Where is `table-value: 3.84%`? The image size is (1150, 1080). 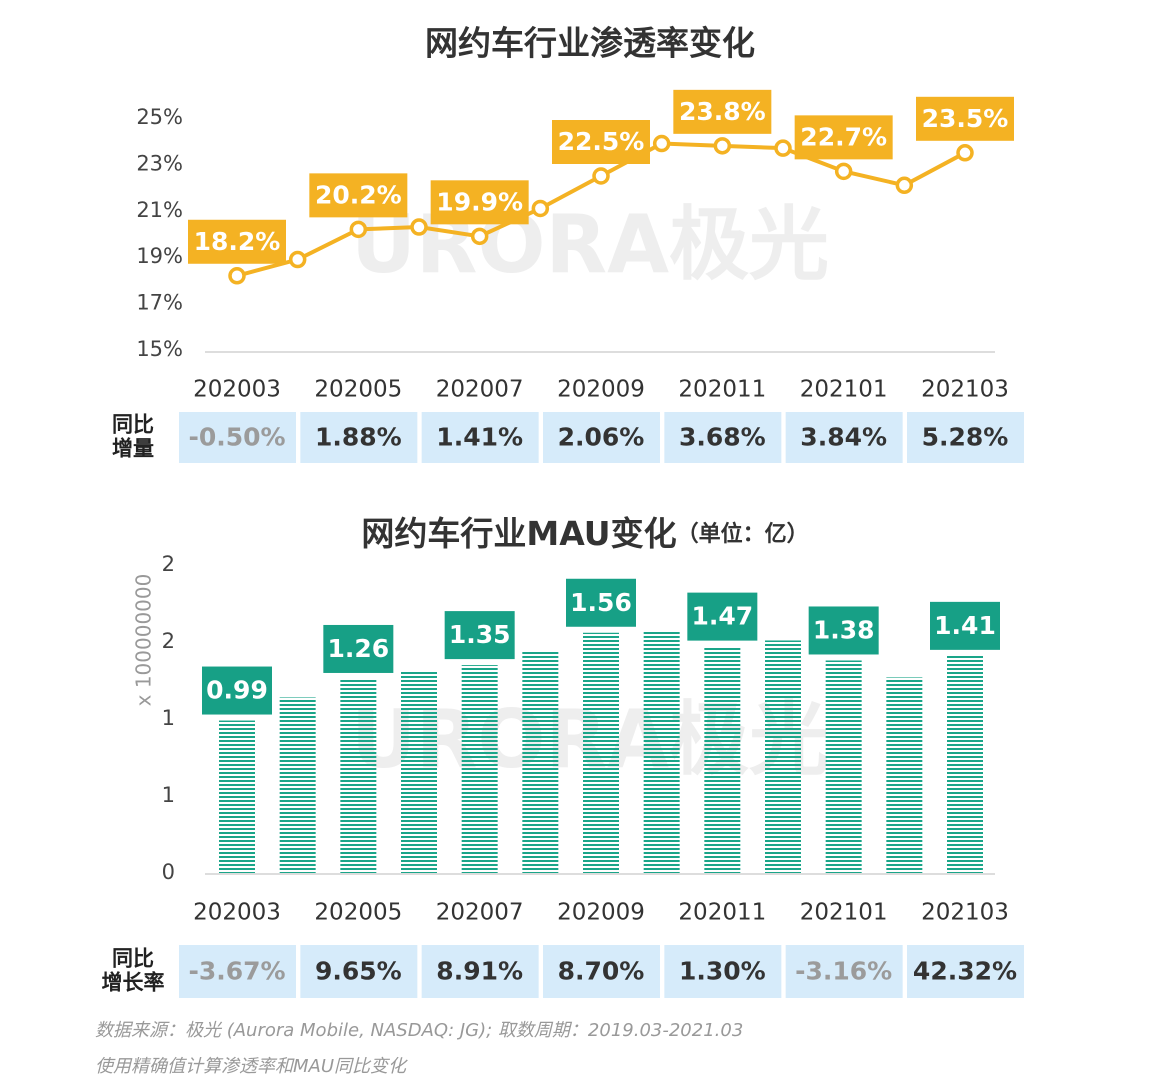 table-value: 3.84% is located at coordinates (843, 437).